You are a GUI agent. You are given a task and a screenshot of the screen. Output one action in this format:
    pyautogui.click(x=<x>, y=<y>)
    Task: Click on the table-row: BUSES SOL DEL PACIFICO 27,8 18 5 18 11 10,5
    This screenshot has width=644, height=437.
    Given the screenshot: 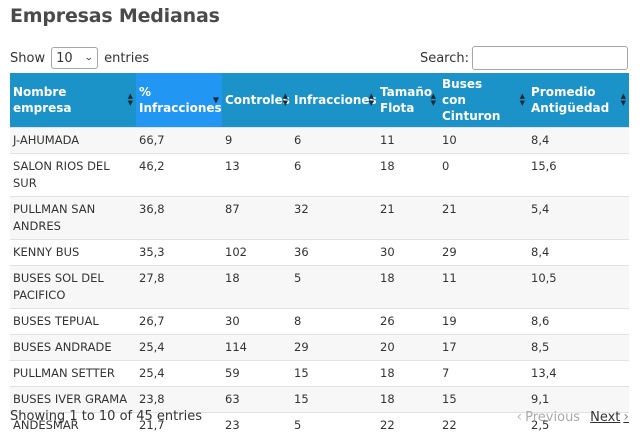 What is the action you would take?
    pyautogui.click(x=319, y=287)
    